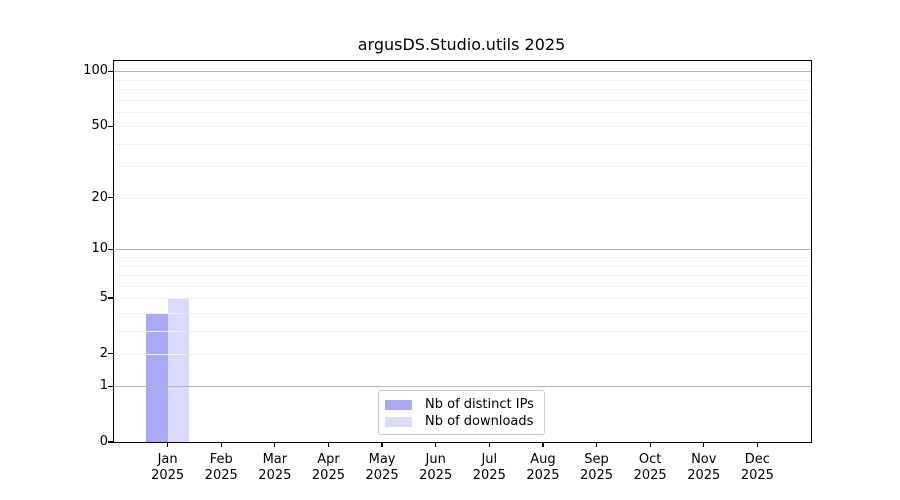  I want to click on legend: Nb of distinct IPs Nb of downloads, so click(461, 412).